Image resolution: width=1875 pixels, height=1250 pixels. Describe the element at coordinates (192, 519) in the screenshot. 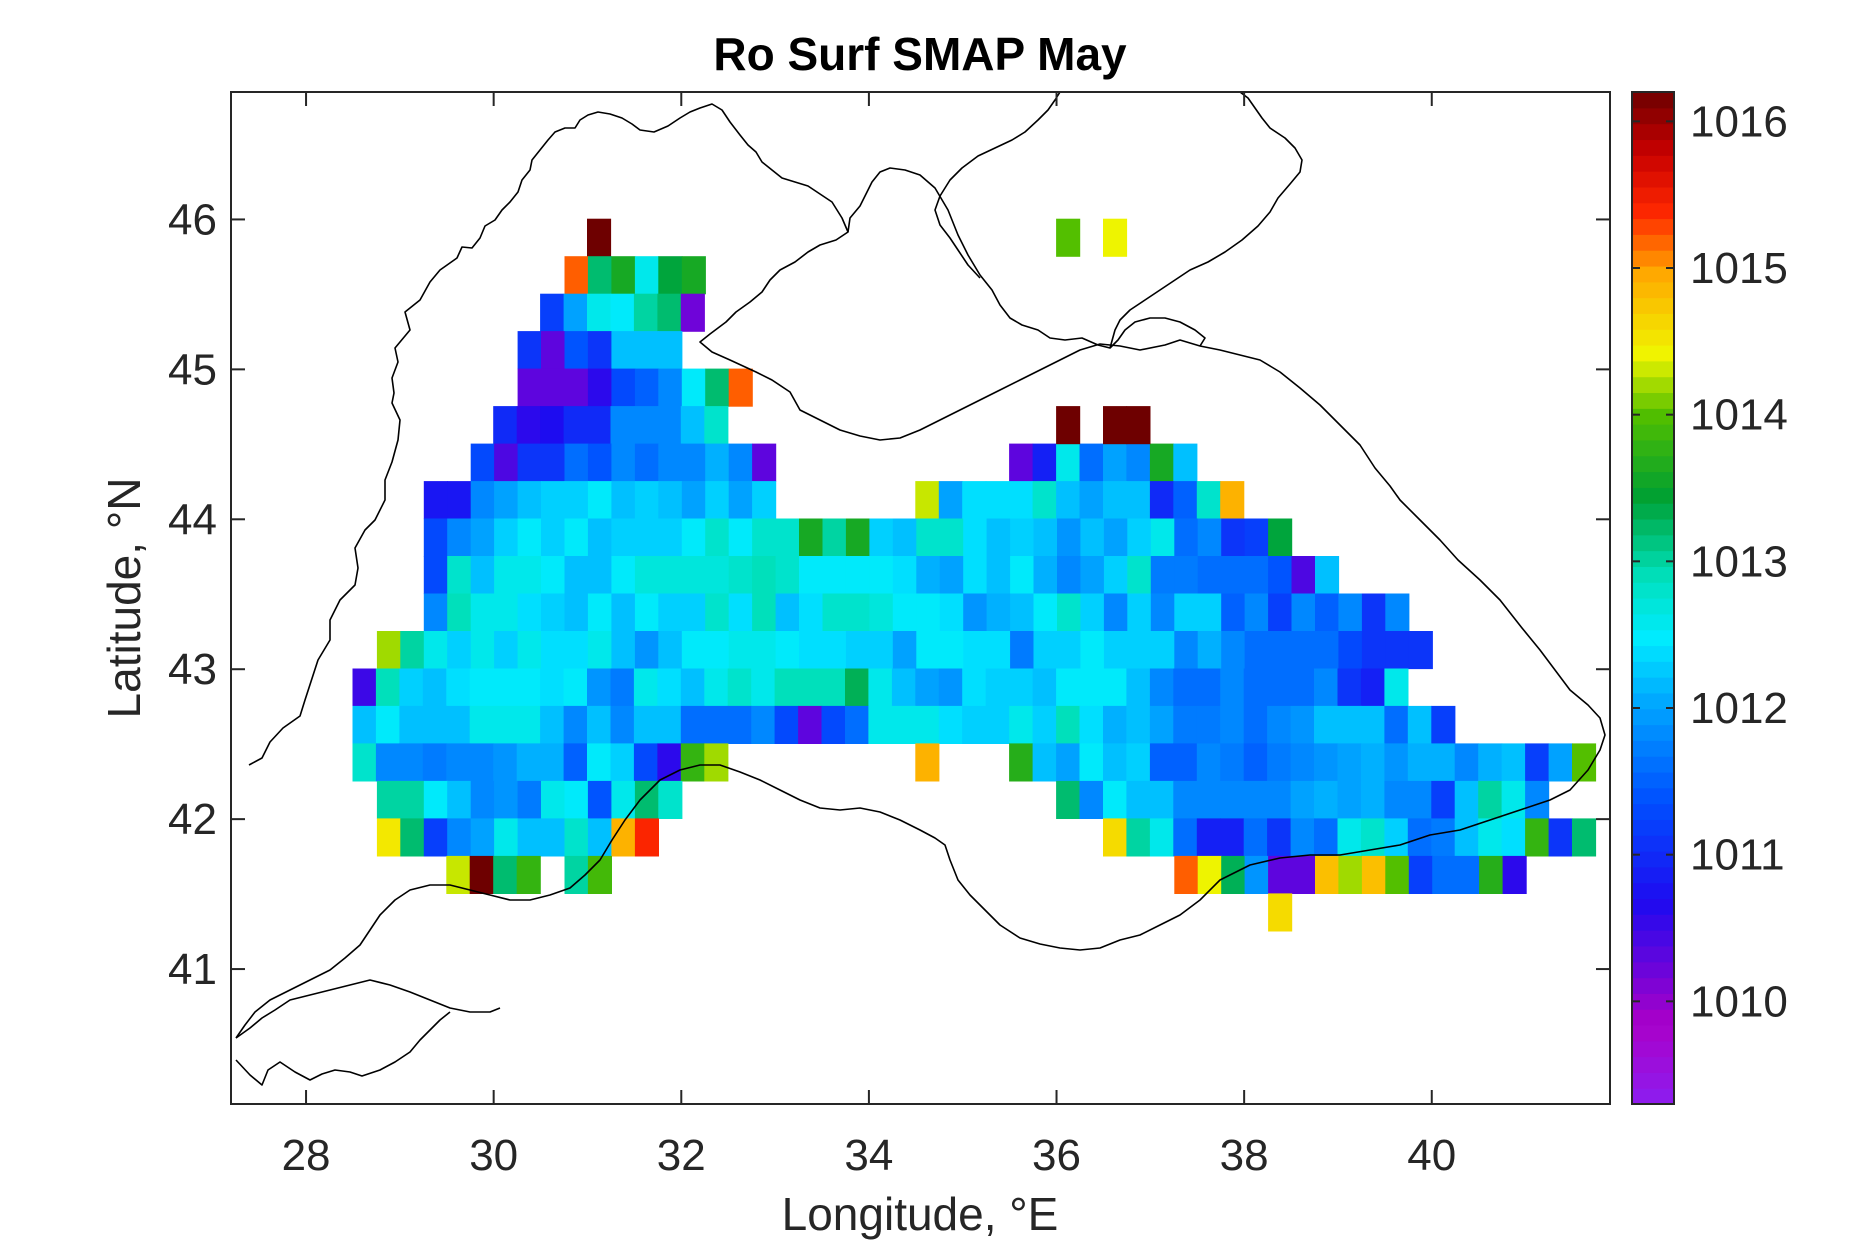

I see `y-tick-label: 44` at that location.